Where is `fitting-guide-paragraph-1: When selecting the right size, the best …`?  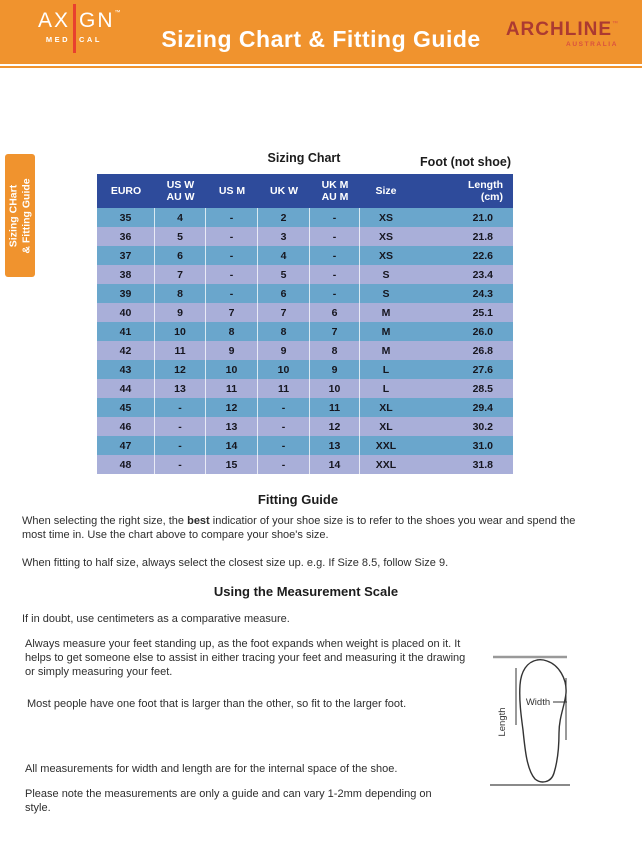
fitting-guide-paragraph-1: When selecting the right size, the best … is located at coordinates (310, 528).